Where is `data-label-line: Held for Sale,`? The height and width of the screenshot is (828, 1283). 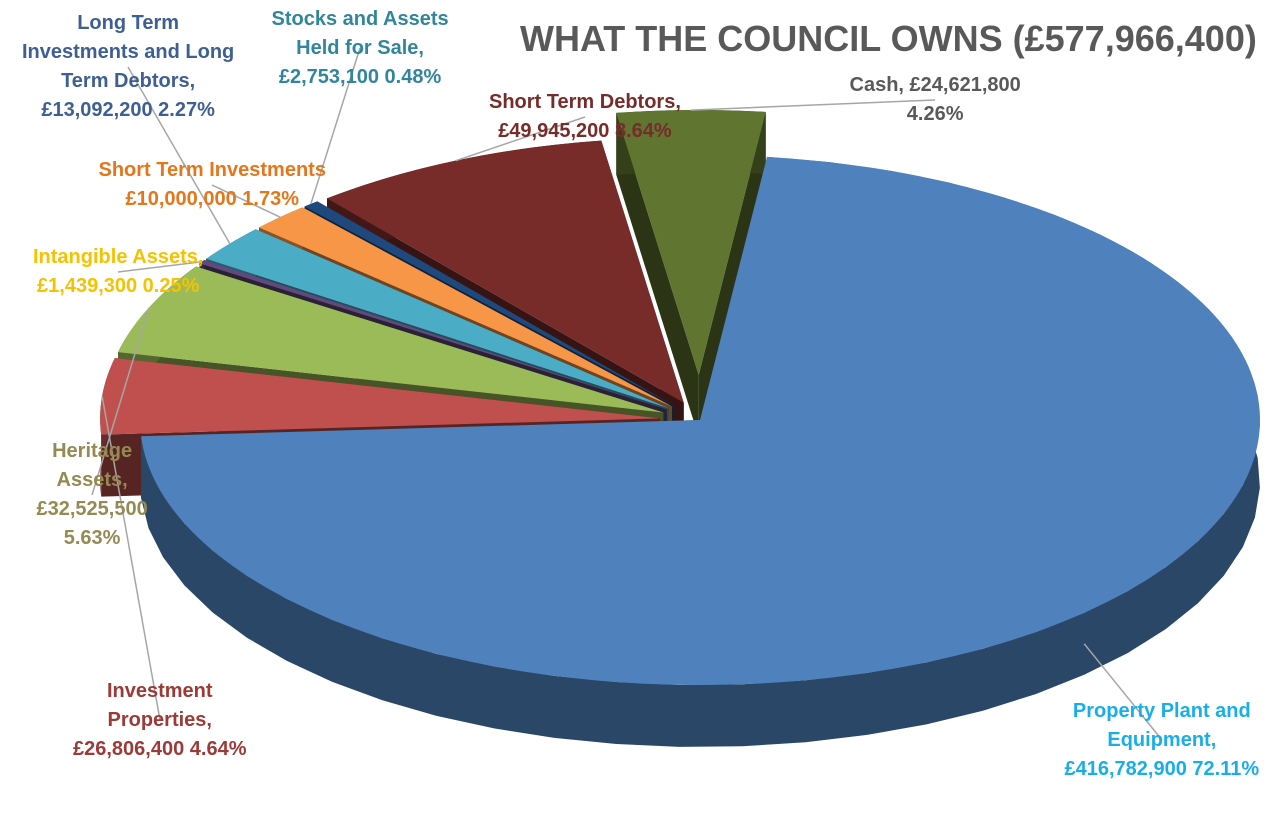
data-label-line: Held for Sale, is located at coordinates (360, 47).